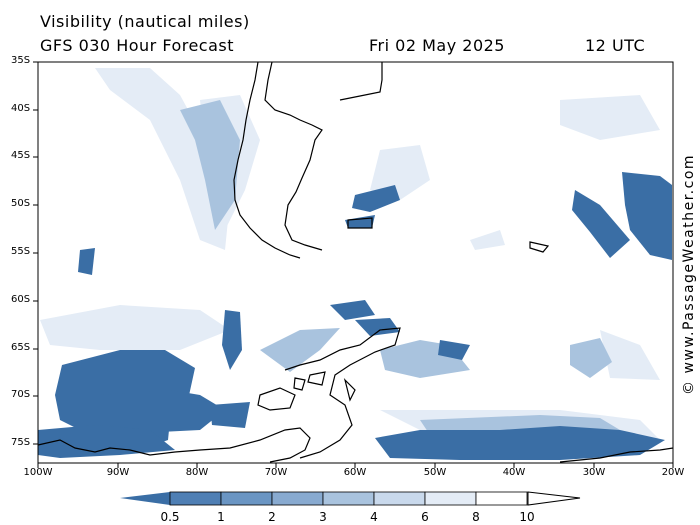 This screenshot has height=525, width=700. I want to click on south-america-east-coast, so click(293, 156).